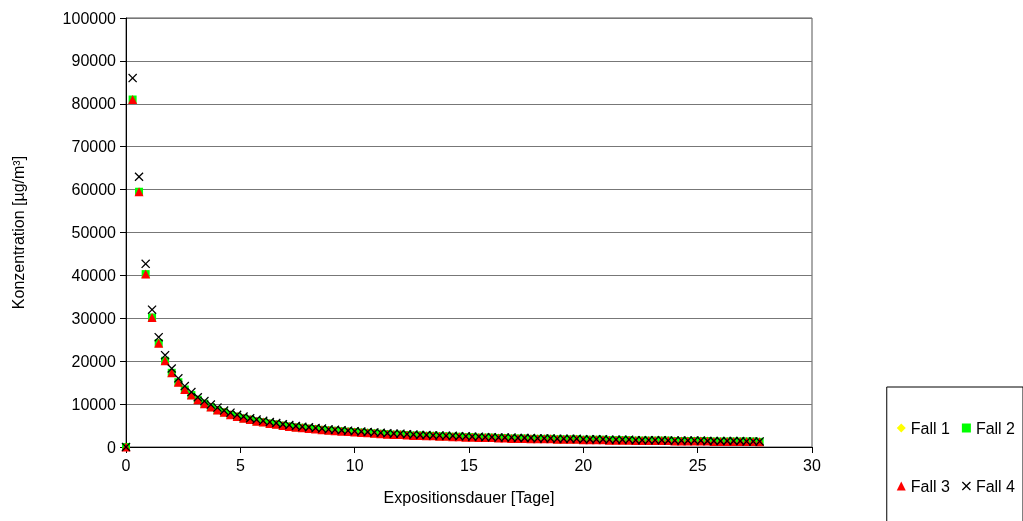 This screenshot has width=1023, height=521. What do you see at coordinates (697, 465) in the screenshot?
I see `x-tick-label: 25` at bounding box center [697, 465].